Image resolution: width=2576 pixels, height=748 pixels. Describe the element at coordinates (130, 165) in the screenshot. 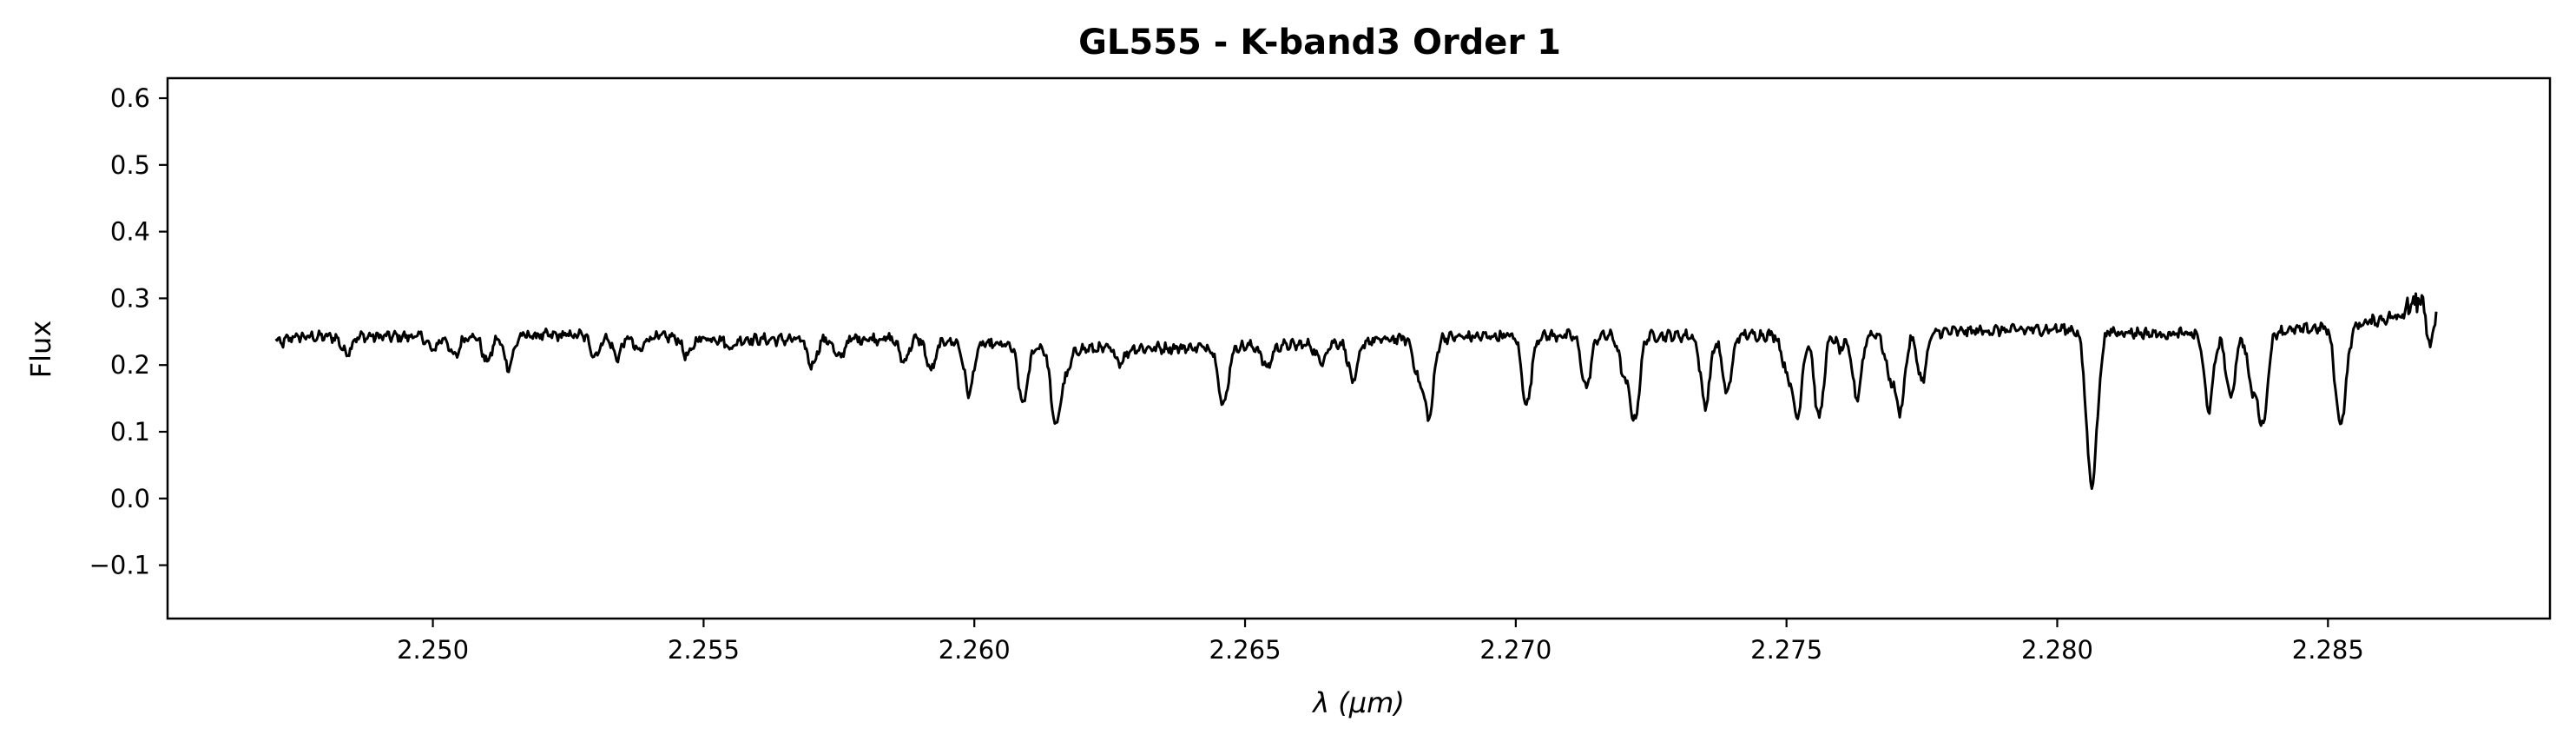

I see `y-tick-label: 0.5` at that location.